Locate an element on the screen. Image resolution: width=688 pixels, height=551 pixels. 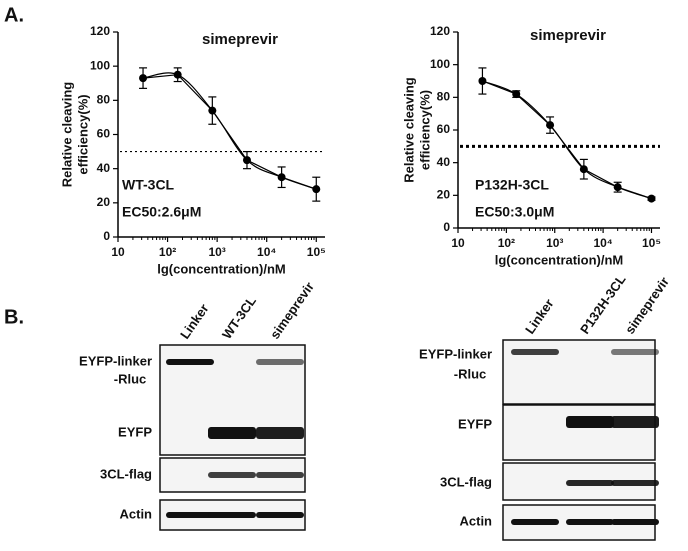
connect-line is located at coordinates (229, 132).